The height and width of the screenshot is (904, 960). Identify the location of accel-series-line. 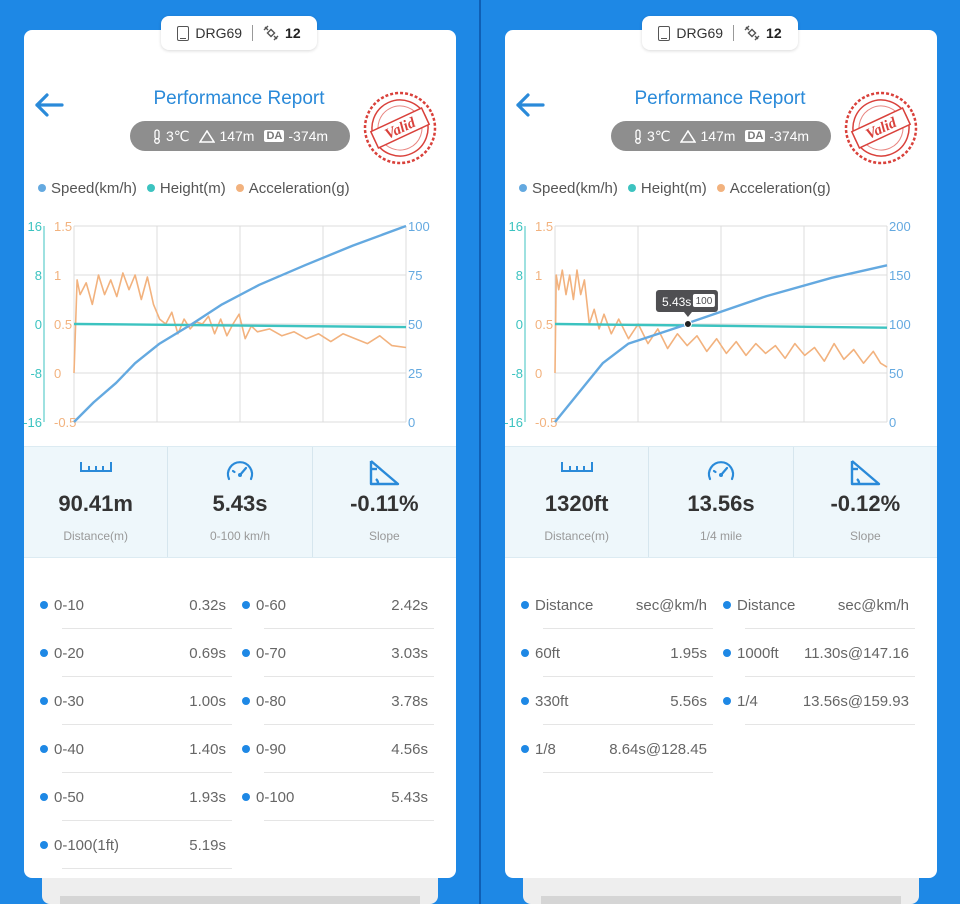
(240, 323).